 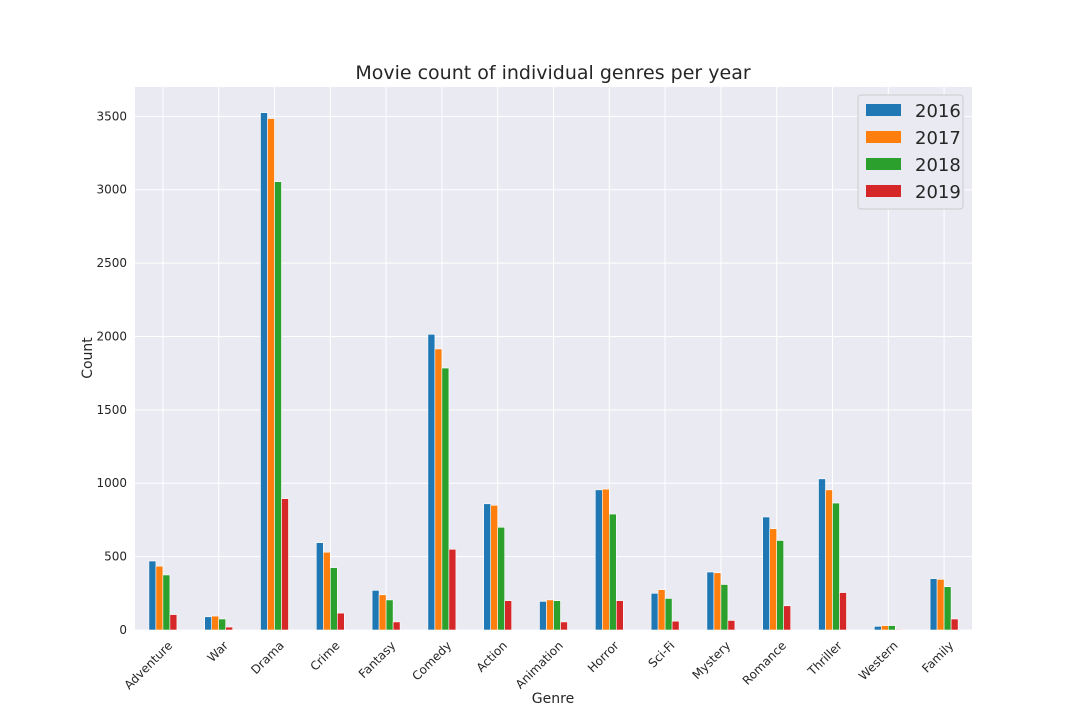 What do you see at coordinates (115, 557) in the screenshot?
I see `y-tick-label: 500` at bounding box center [115, 557].